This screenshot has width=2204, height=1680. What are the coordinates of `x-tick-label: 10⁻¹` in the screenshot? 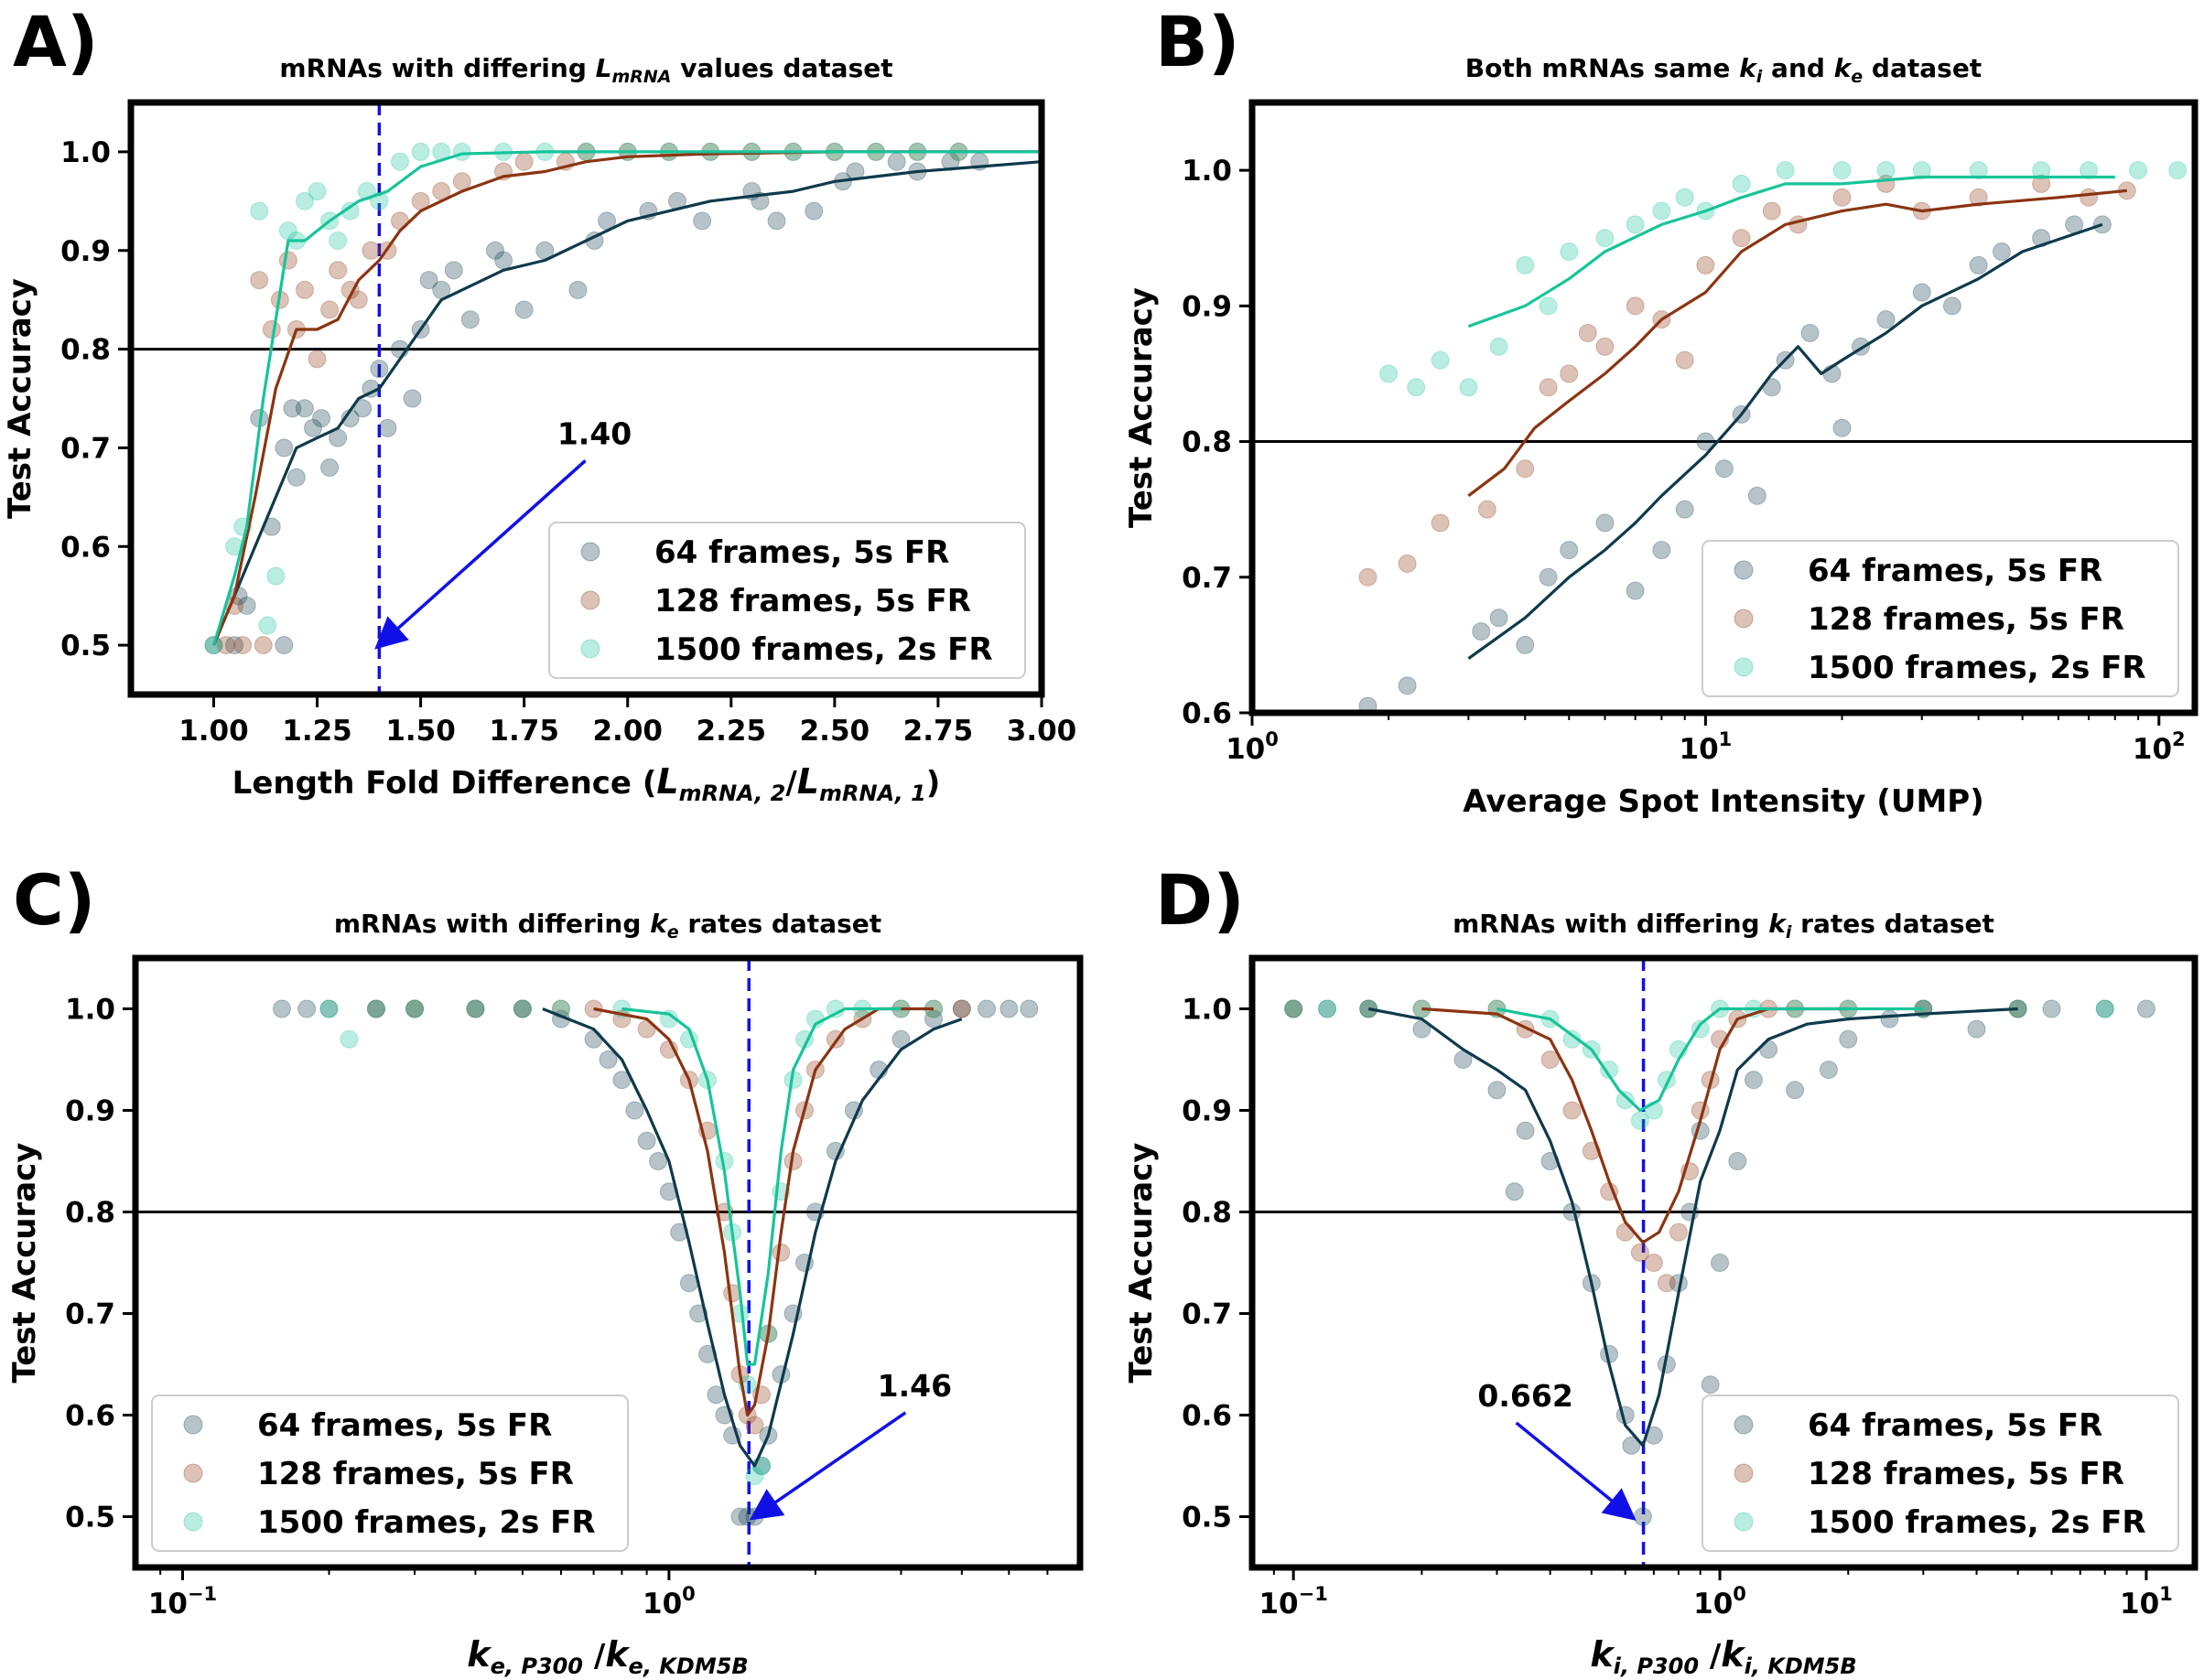 It's located at (1293, 1602).